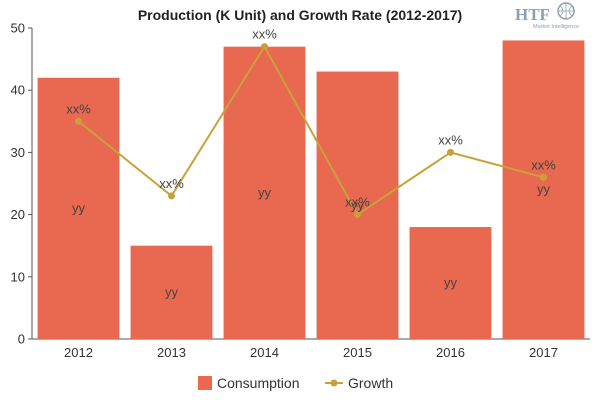 Image resolution: width=600 pixels, height=400 pixels. What do you see at coordinates (532, 14) in the screenshot?
I see `logo-brand: HTF` at bounding box center [532, 14].